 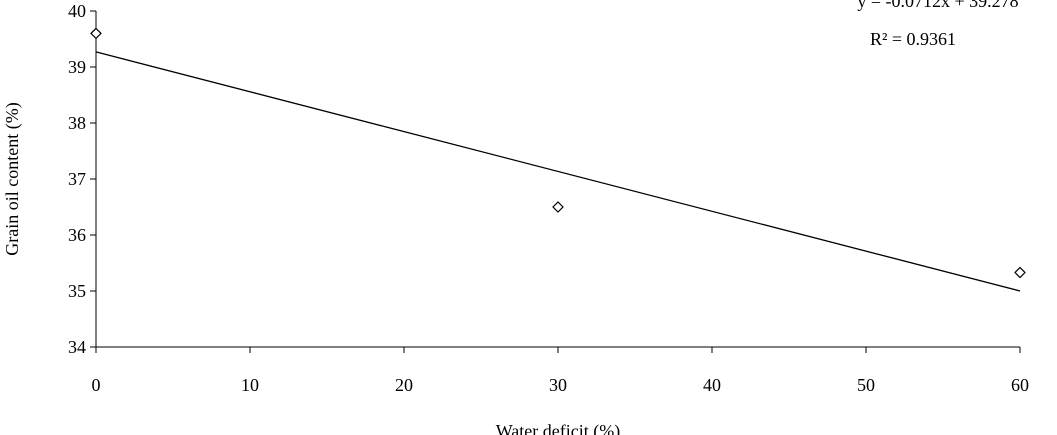 I want to click on y-tick-label: 34, so click(x=77, y=347).